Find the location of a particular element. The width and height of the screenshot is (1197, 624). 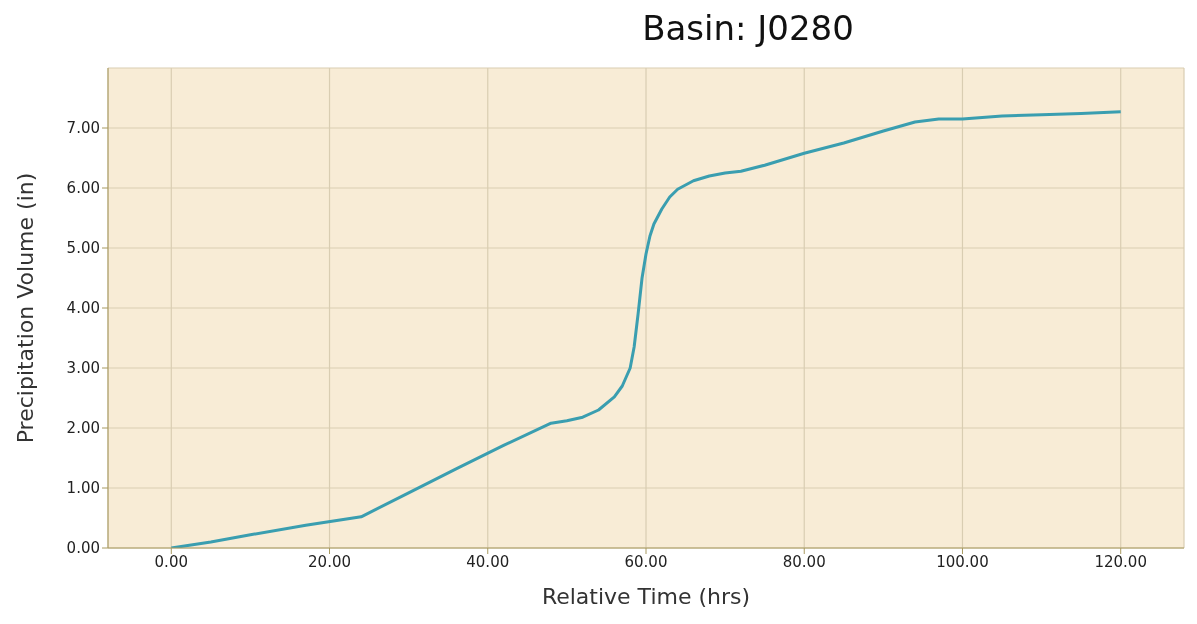

x-tick-label: 40.00 is located at coordinates (488, 561).